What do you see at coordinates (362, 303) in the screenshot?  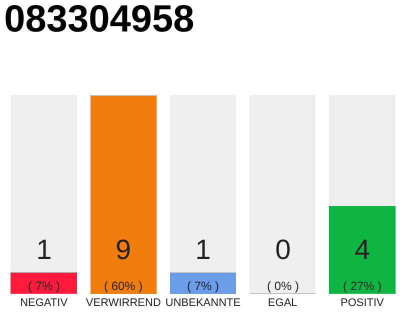 I see `x-tick-label: POSITIV` at bounding box center [362, 303].